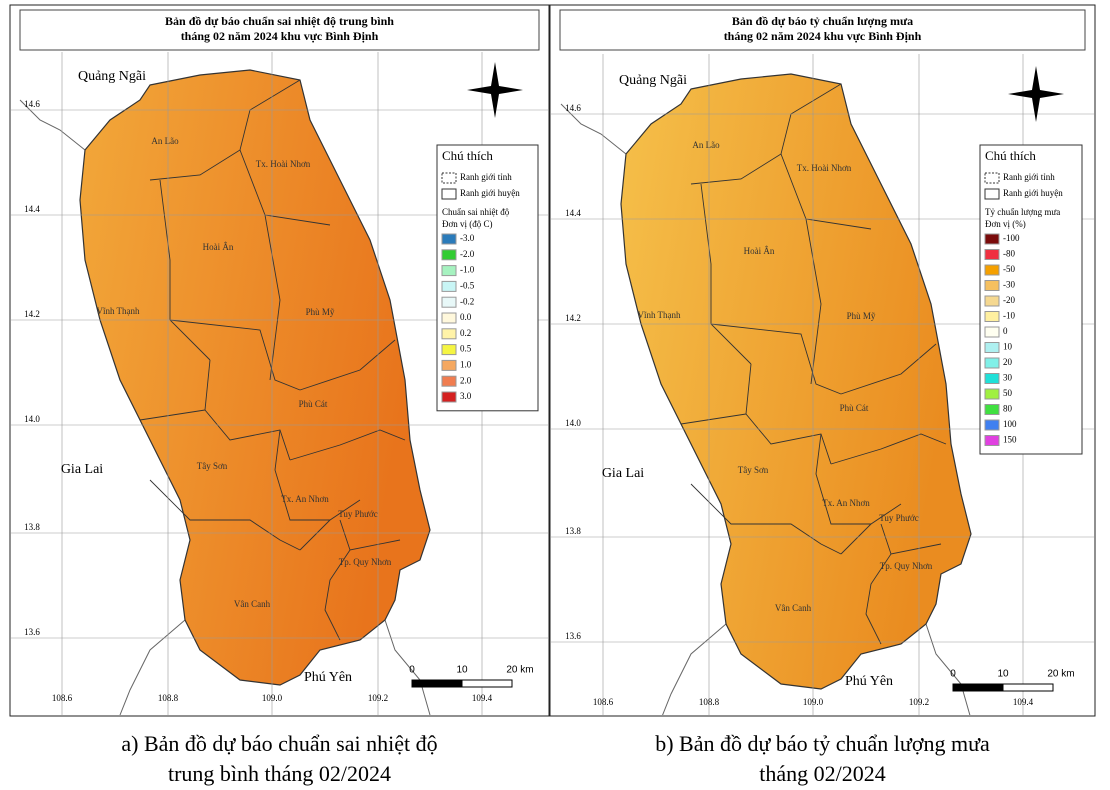 The height and width of the screenshot is (790, 1110). Describe the element at coordinates (62, 698) in the screenshot. I see `lon-label: 108.6` at that location.